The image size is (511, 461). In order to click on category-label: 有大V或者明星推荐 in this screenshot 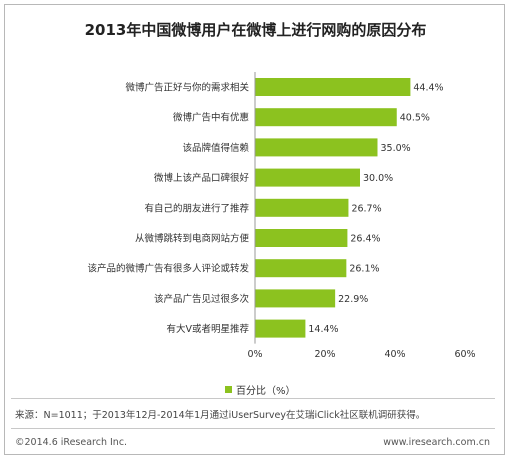, I will do `click(208, 329)`.